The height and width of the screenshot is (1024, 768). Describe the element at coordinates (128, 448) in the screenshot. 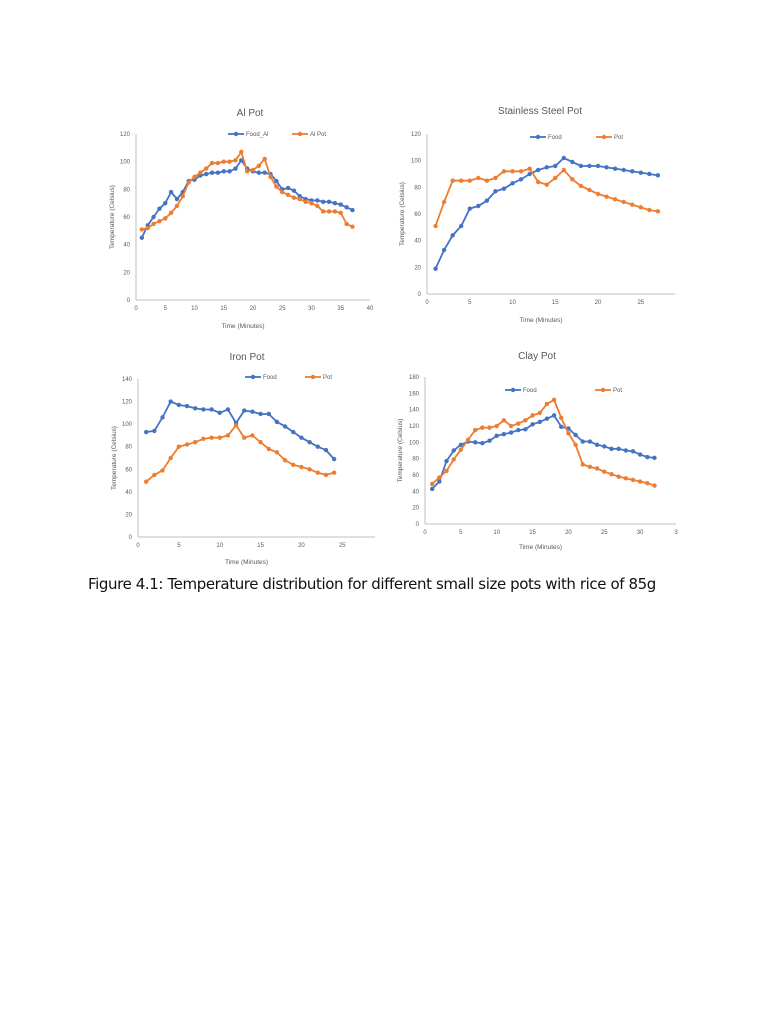

I see `y-tick-label: 80` at that location.